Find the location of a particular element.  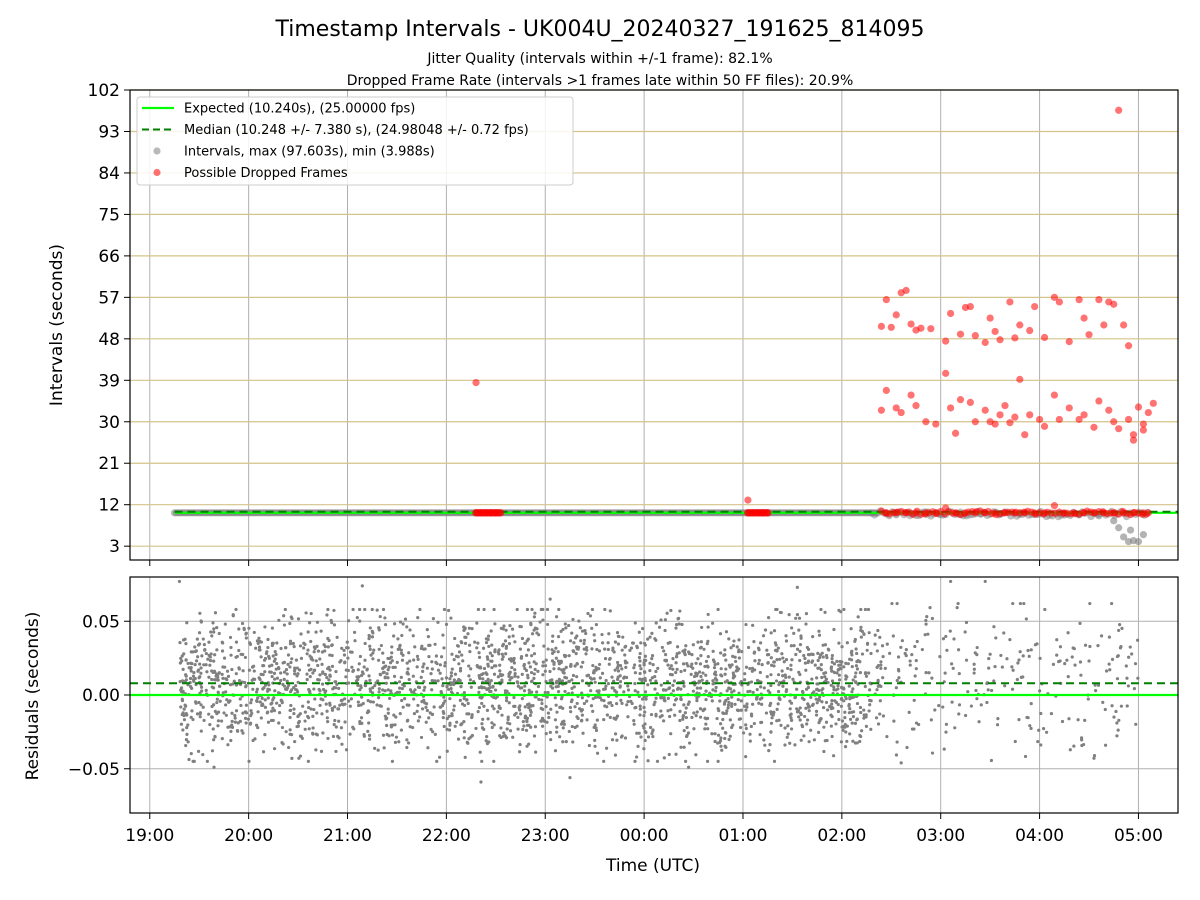

legend-label: Possible Dropped Frames is located at coordinates (266, 173).